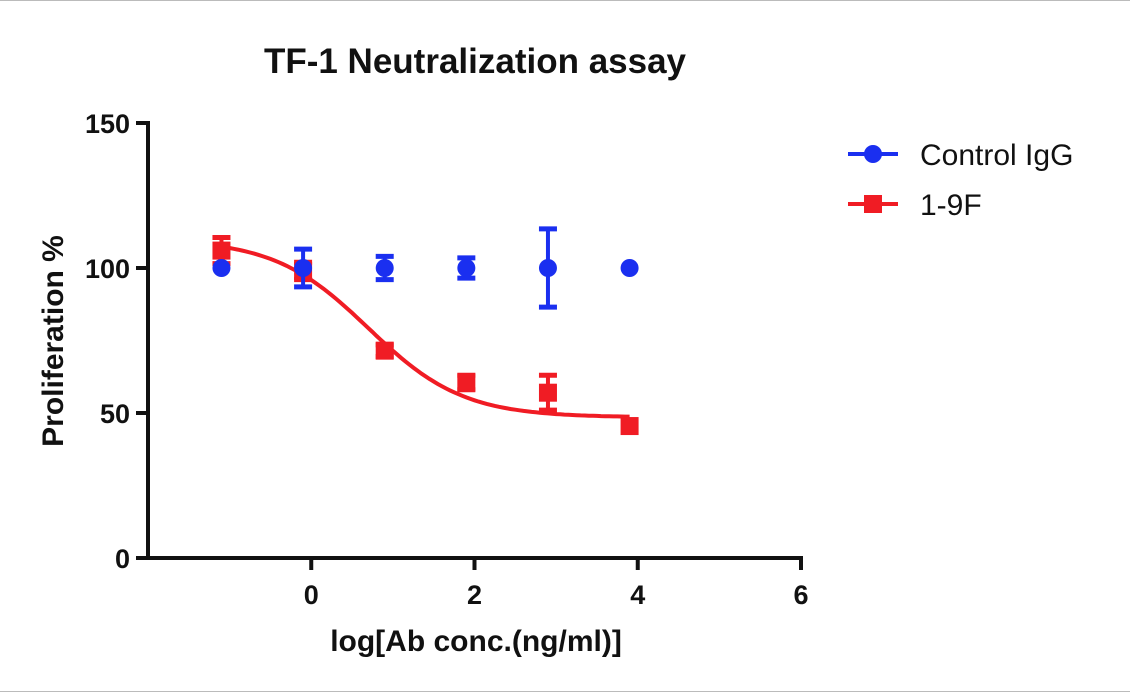 Image resolution: width=1132 pixels, height=698 pixels. Describe the element at coordinates (951, 205) in the screenshot. I see `legend-label-1-9f: 1-9F` at that location.